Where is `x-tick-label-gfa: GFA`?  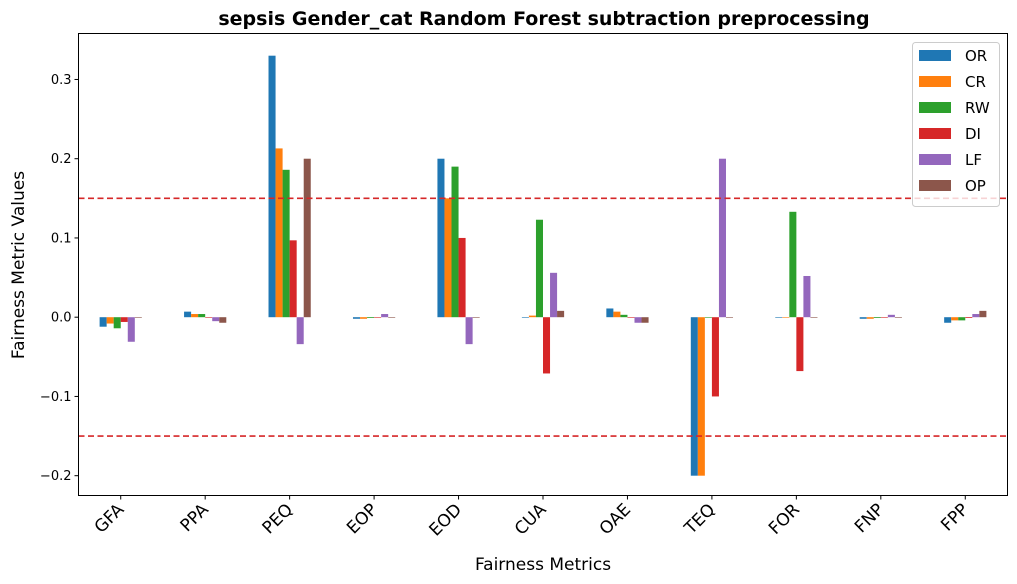 x-tick-label-gfa: GFA is located at coordinates (110, 519).